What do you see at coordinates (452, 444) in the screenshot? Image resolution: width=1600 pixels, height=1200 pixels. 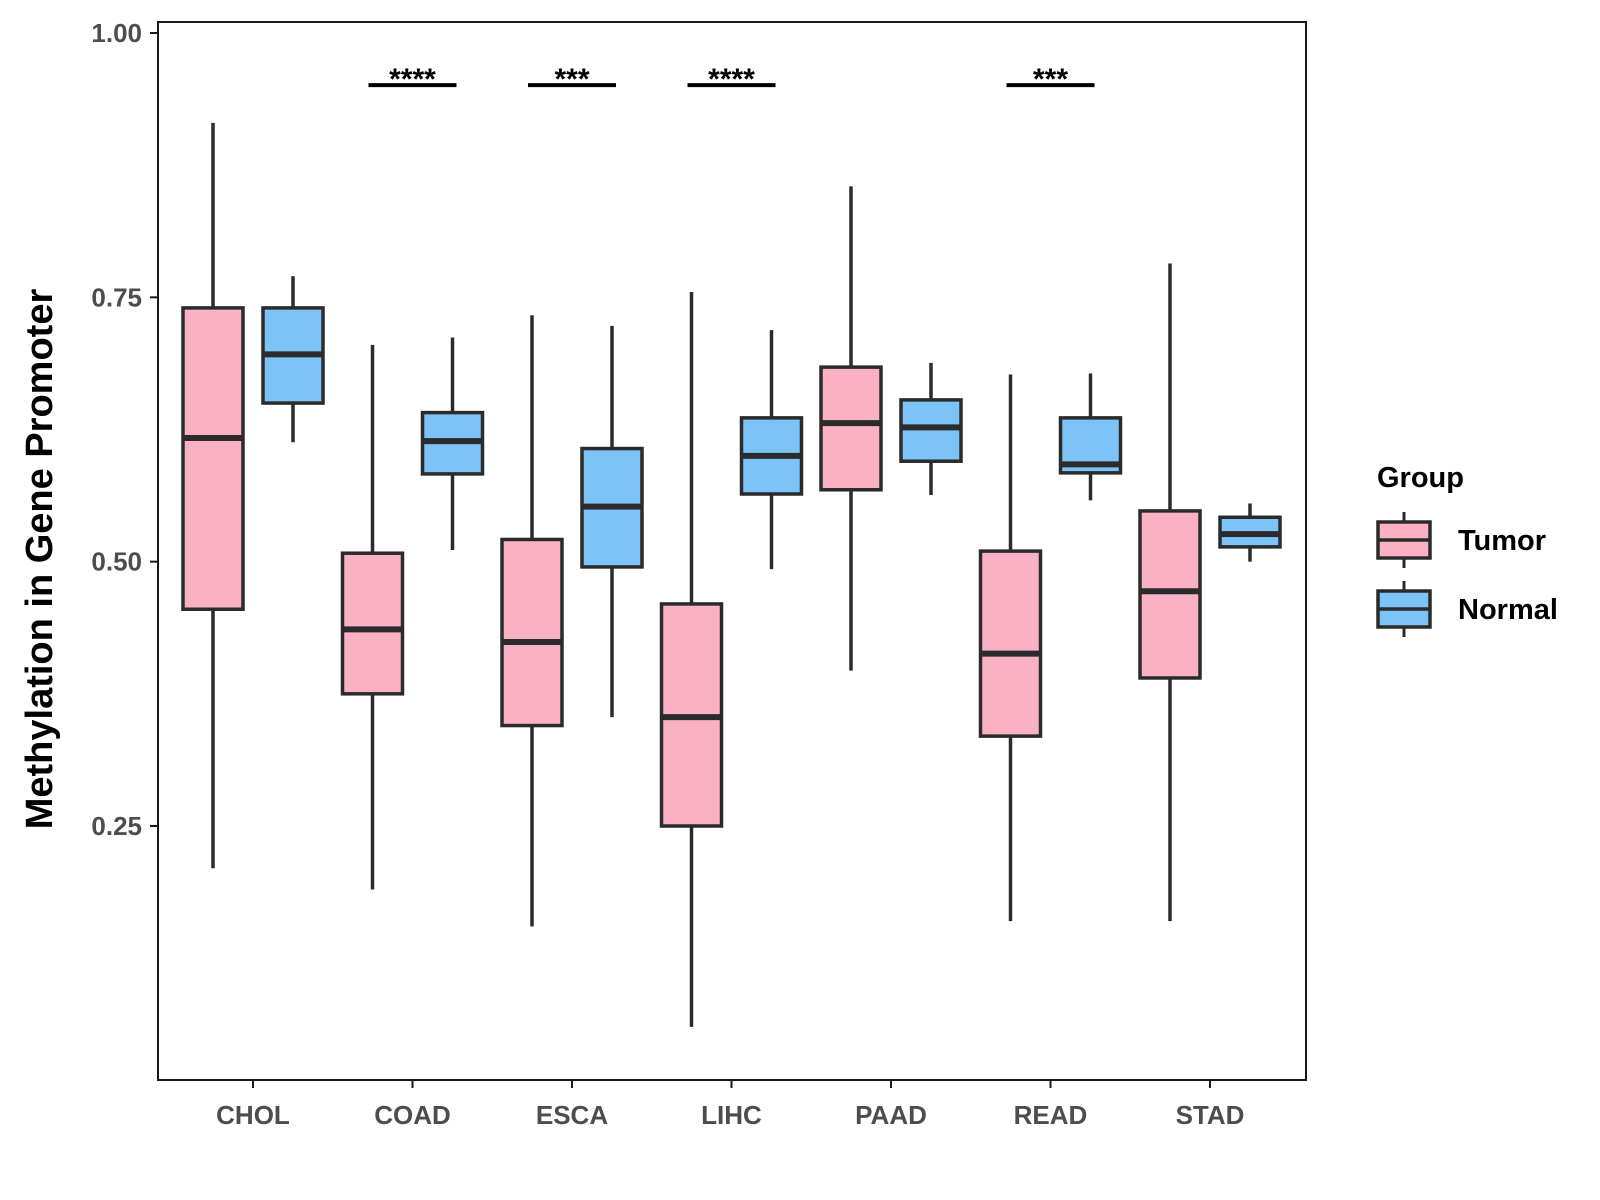 I see `box-normal-coad` at bounding box center [452, 444].